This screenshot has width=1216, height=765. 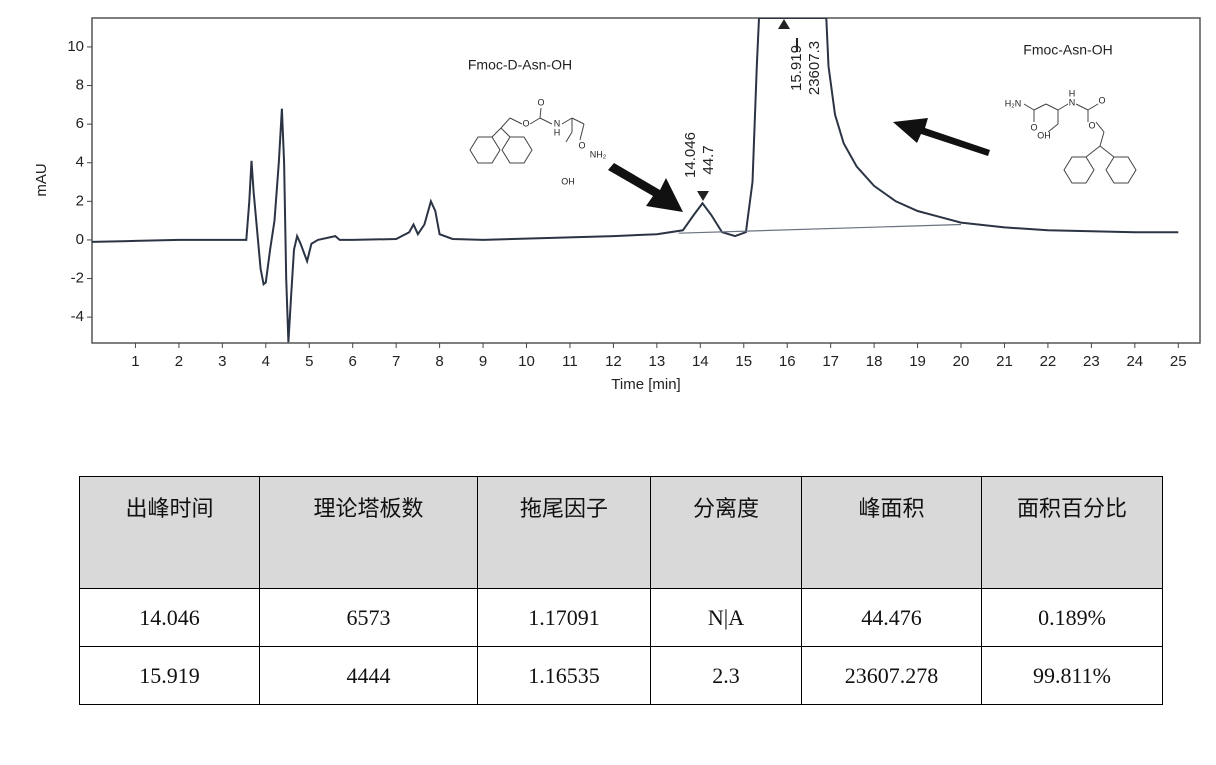 What do you see at coordinates (708, 159) in the screenshot?
I see `peak-label: 44.7` at bounding box center [708, 159].